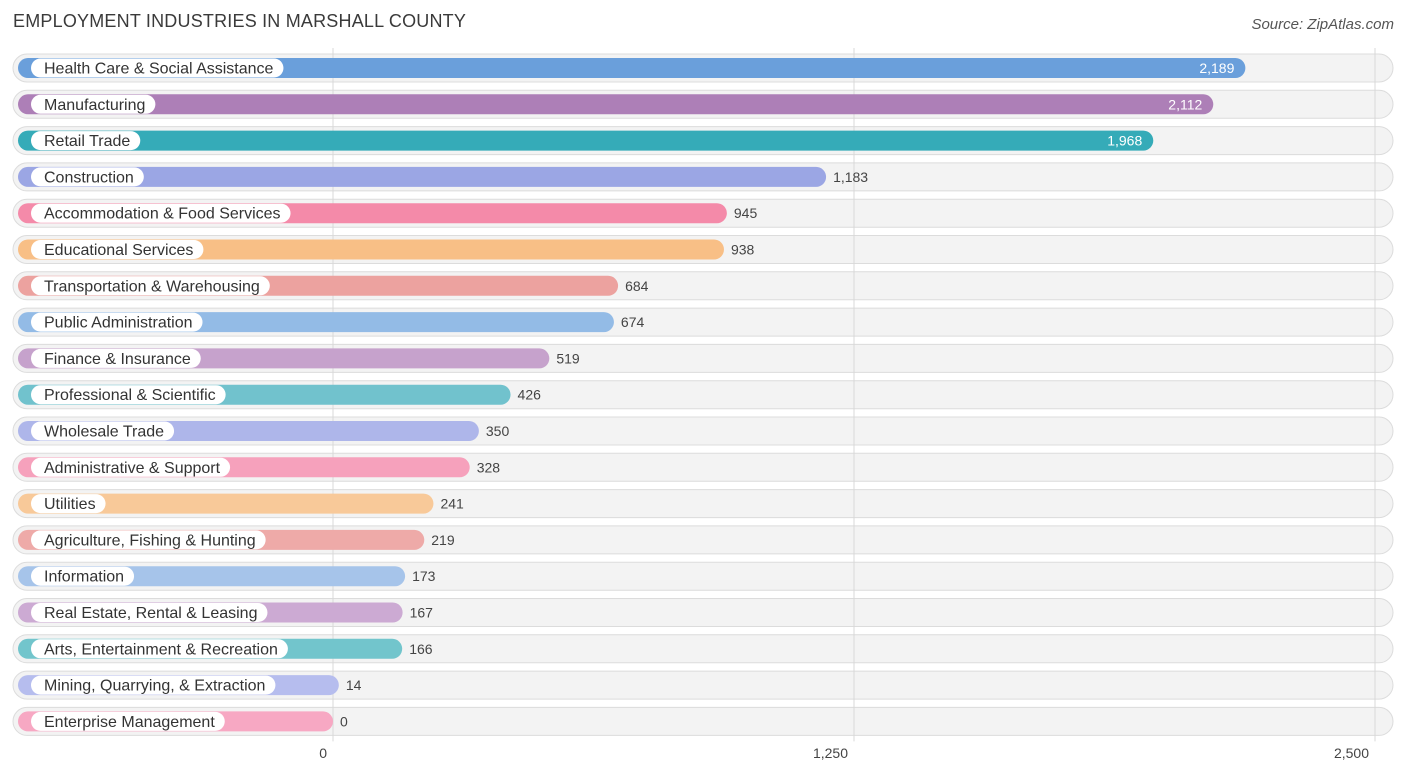 This screenshot has height=776, width=1406. Describe the element at coordinates (443, 540) in the screenshot. I see `value-label: 219` at that location.